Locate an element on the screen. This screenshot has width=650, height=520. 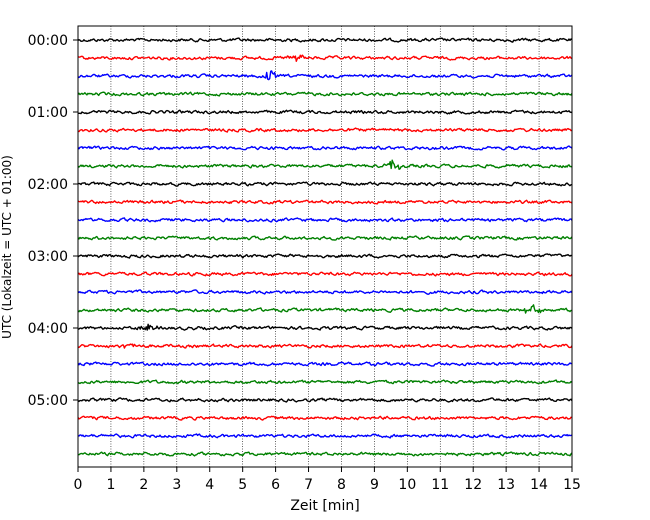
y-tick-label-1: 01:00 is located at coordinates (48, 113).